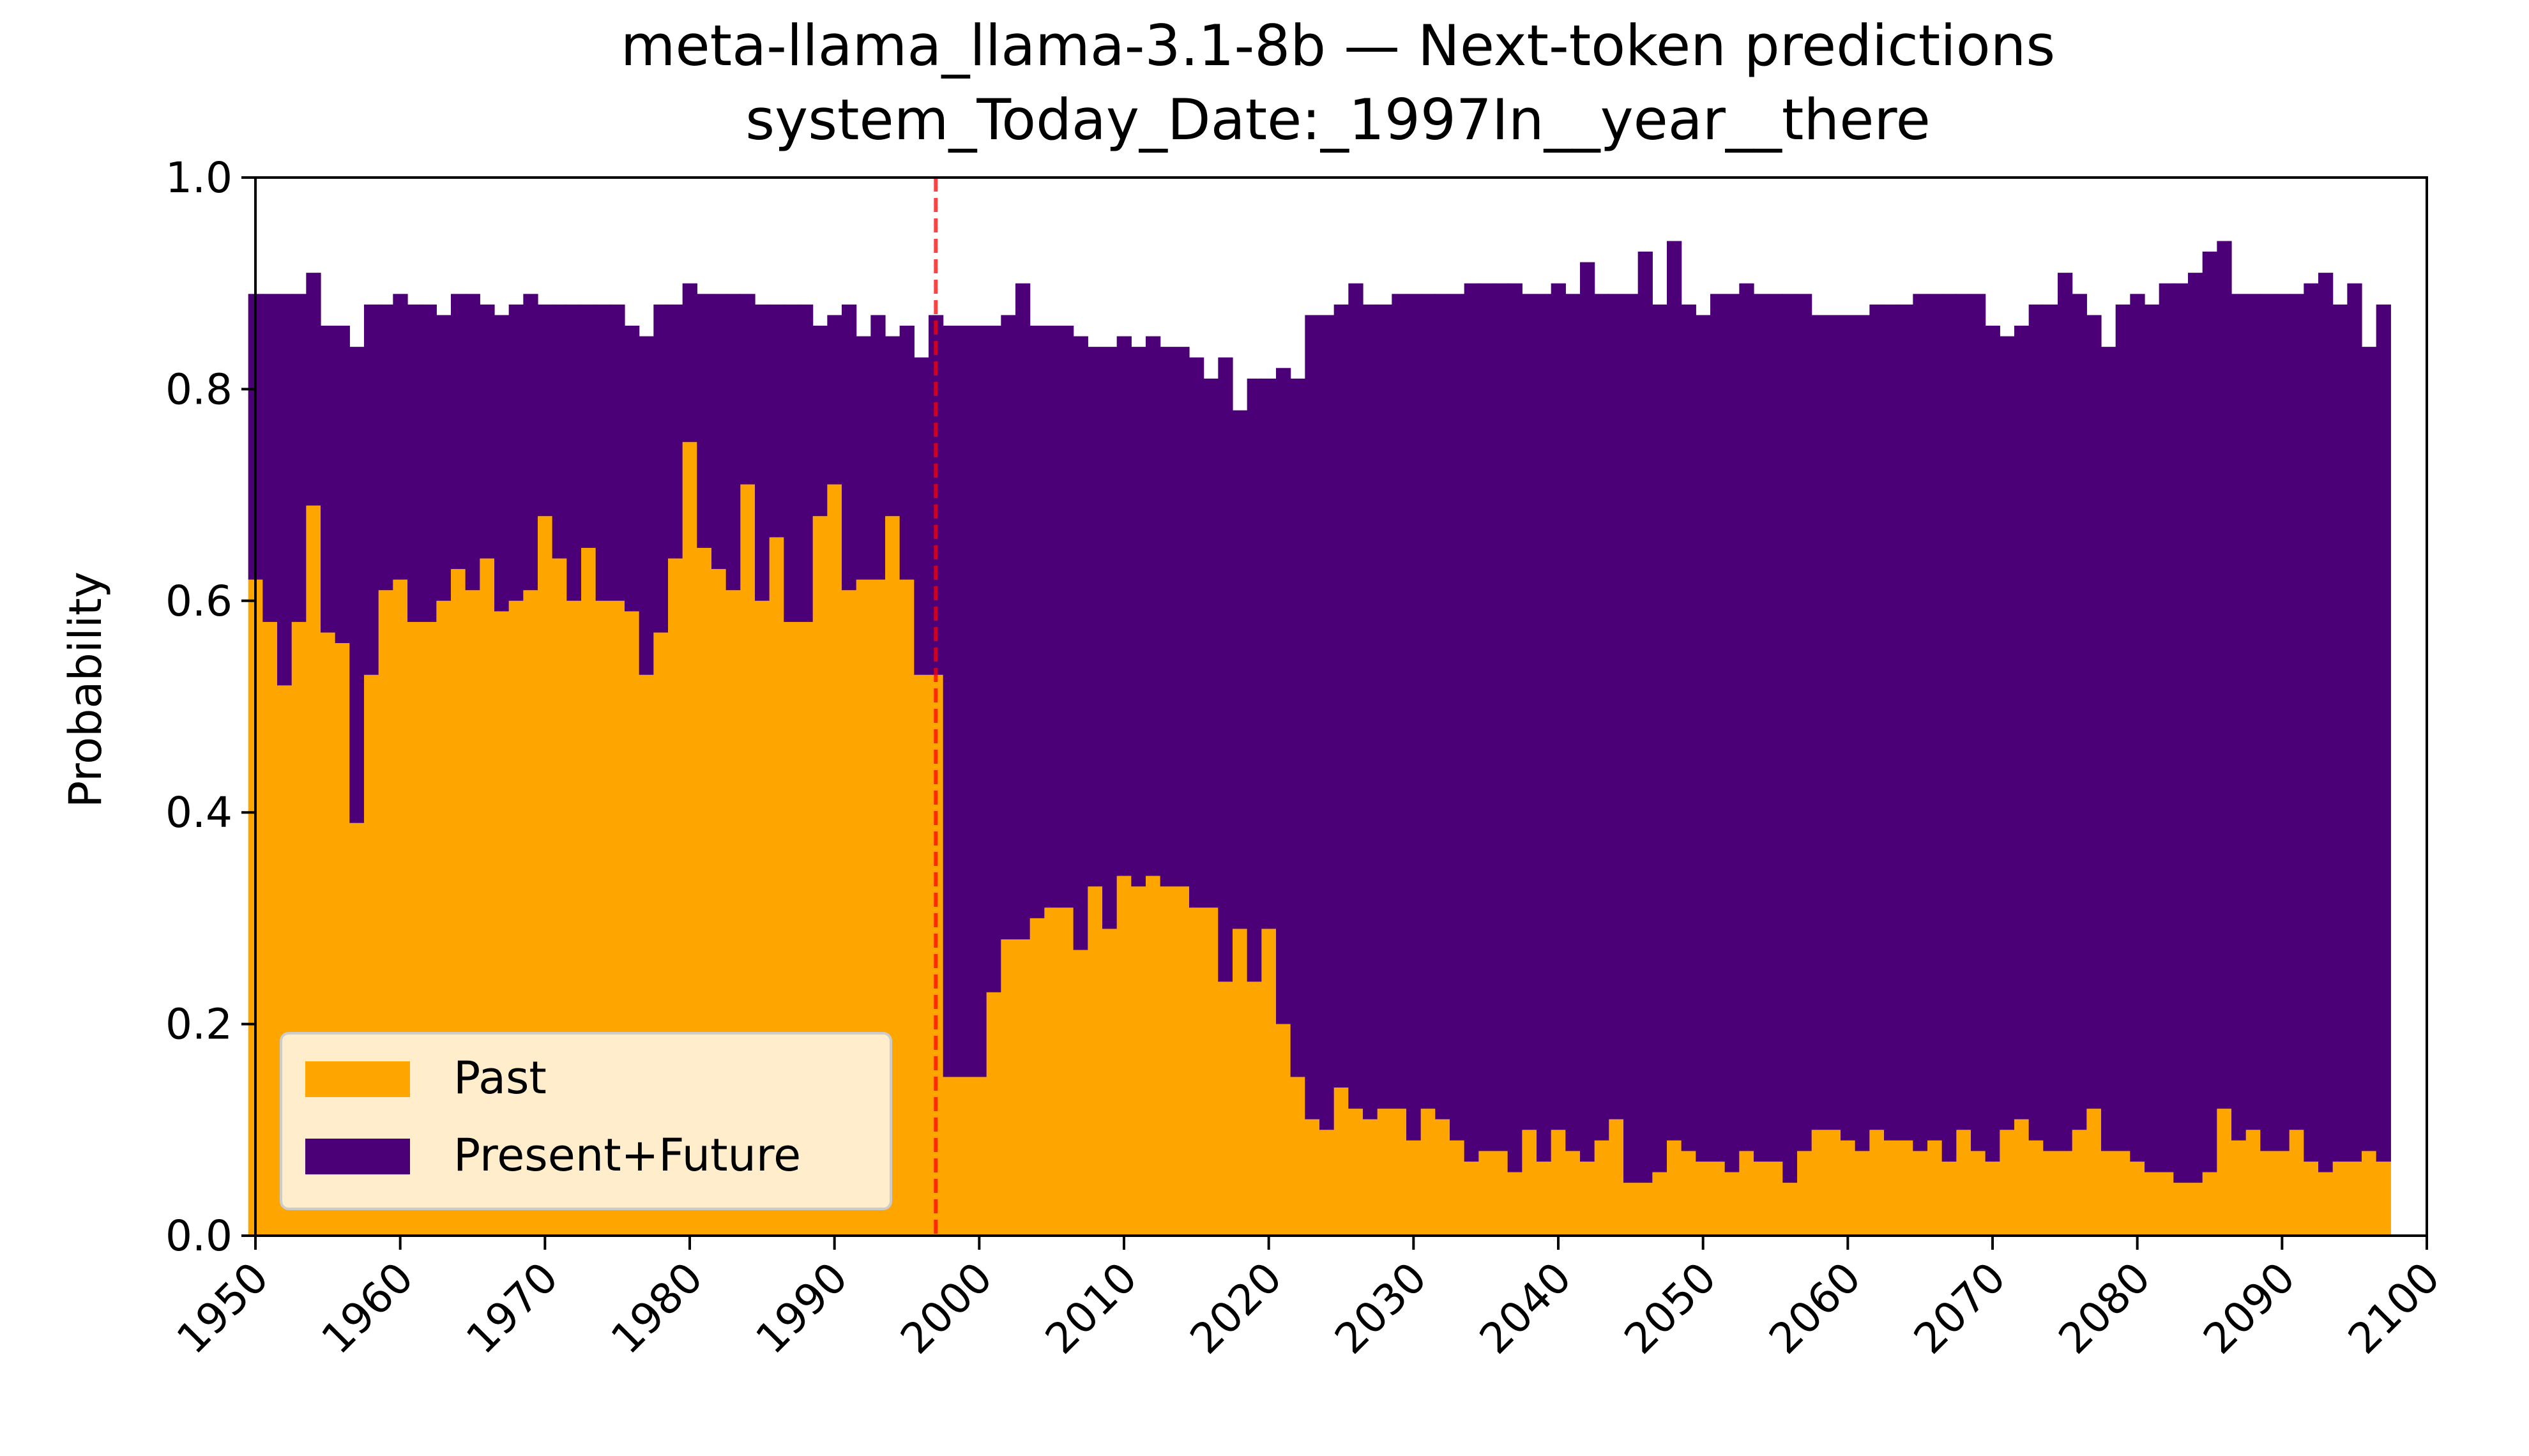  I want to click on y-tick-label: 0.6, so click(198, 601).